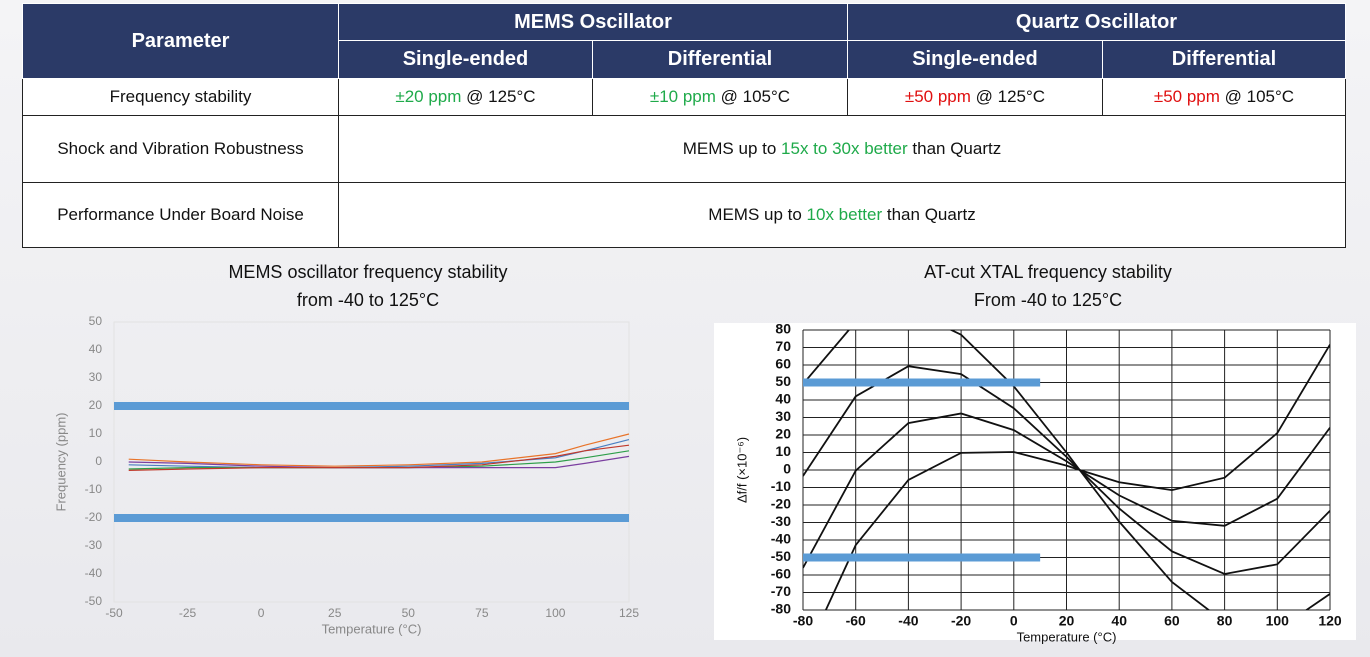 This screenshot has height=657, width=1370. Describe the element at coordinates (783, 329) in the screenshot. I see `y-tick-label: 80` at that location.